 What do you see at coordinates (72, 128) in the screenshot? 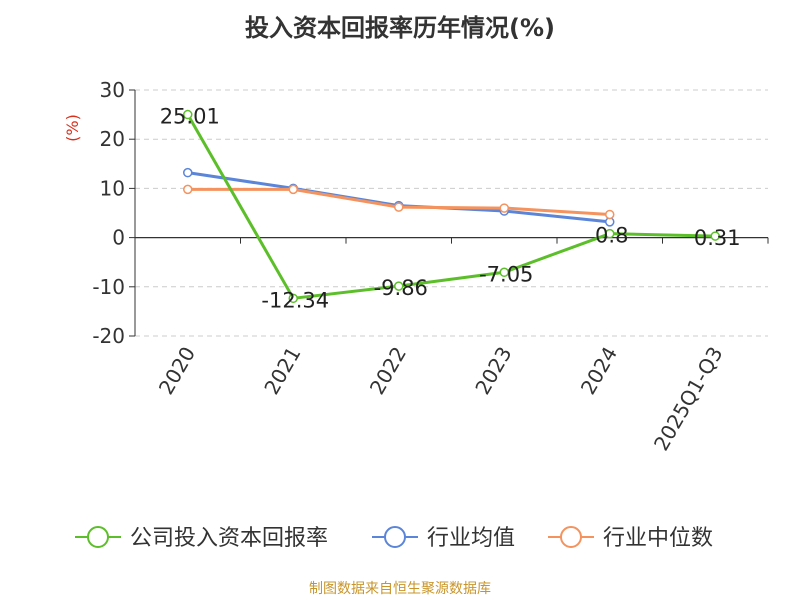
I see `y-axis-label: (%)` at bounding box center [72, 128].